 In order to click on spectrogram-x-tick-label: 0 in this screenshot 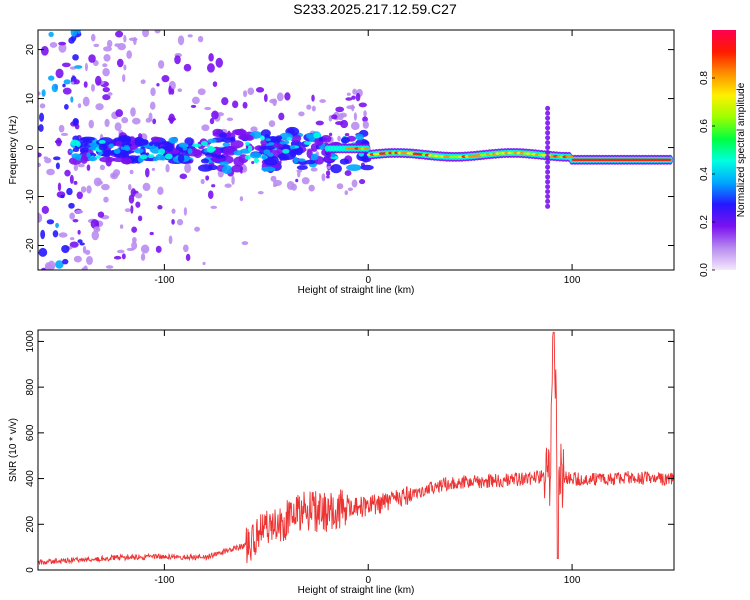, I will do `click(368, 280)`.